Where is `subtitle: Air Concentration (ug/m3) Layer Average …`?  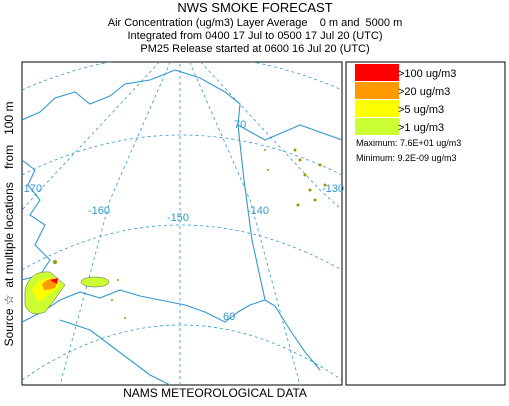 subtitle: Air Concentration (ug/m3) Layer Average … is located at coordinates (255, 23).